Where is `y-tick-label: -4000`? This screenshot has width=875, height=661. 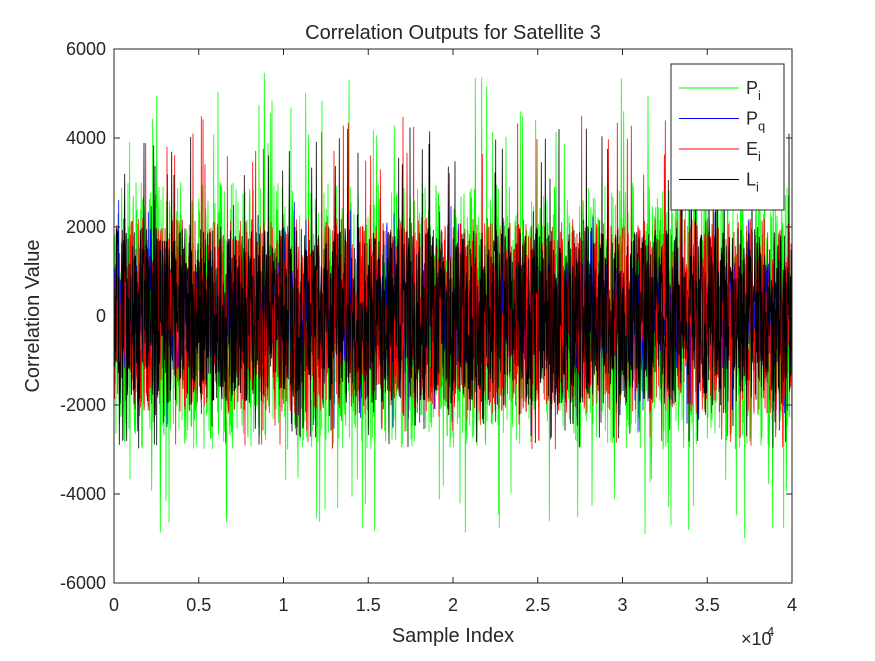 y-tick-label: -4000 is located at coordinates (83, 494).